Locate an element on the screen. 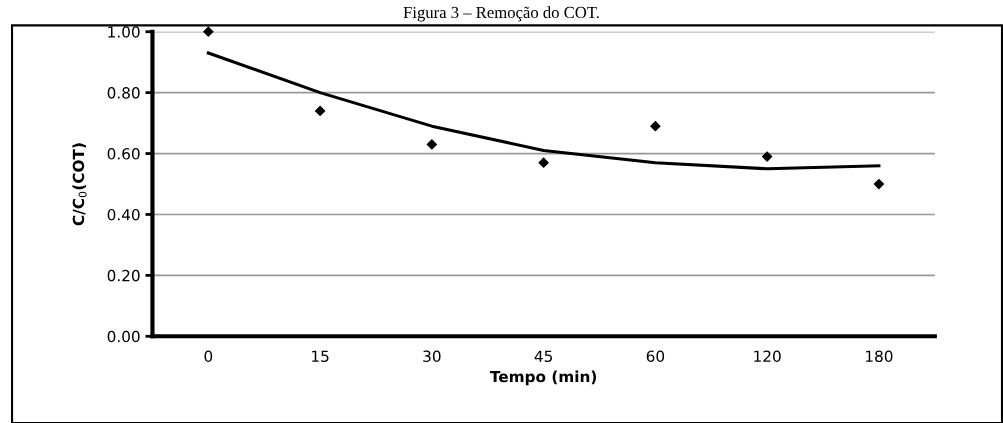 The width and height of the screenshot is (1003, 423). y-tick-label: 0.80 is located at coordinates (123, 93).